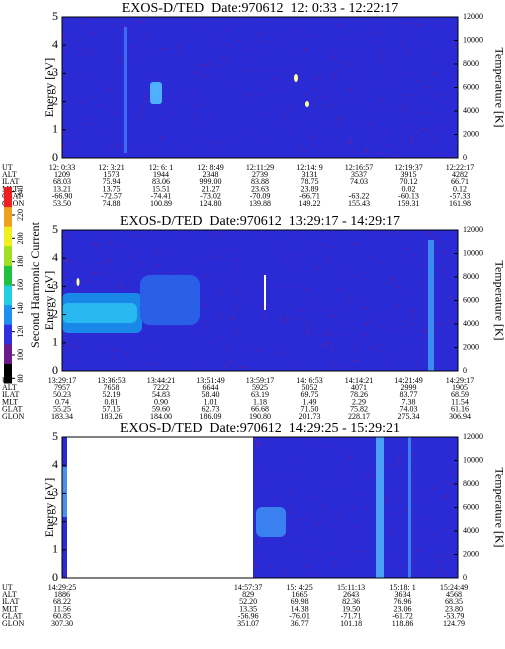 Image resolution: width=505 pixels, height=649 pixels. Describe the element at coordinates (62, 387) in the screenshot. I see `ephemeris-value: 7957` at that location.